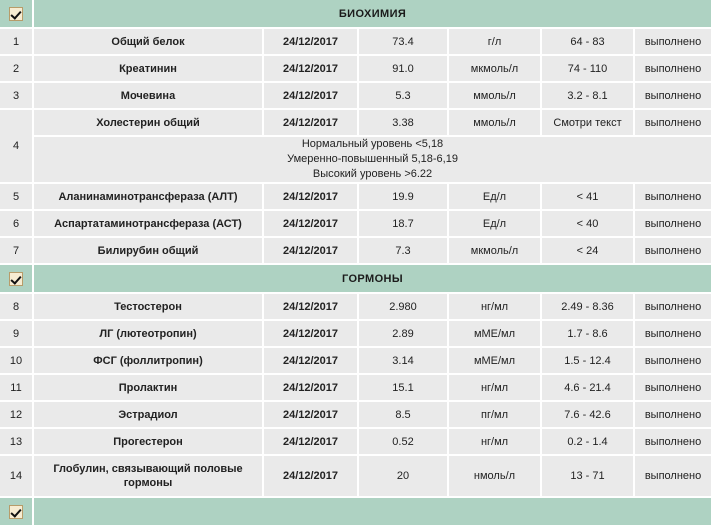 The width and height of the screenshot is (712, 527). I want to click on row-index: 4, so click(17, 146).